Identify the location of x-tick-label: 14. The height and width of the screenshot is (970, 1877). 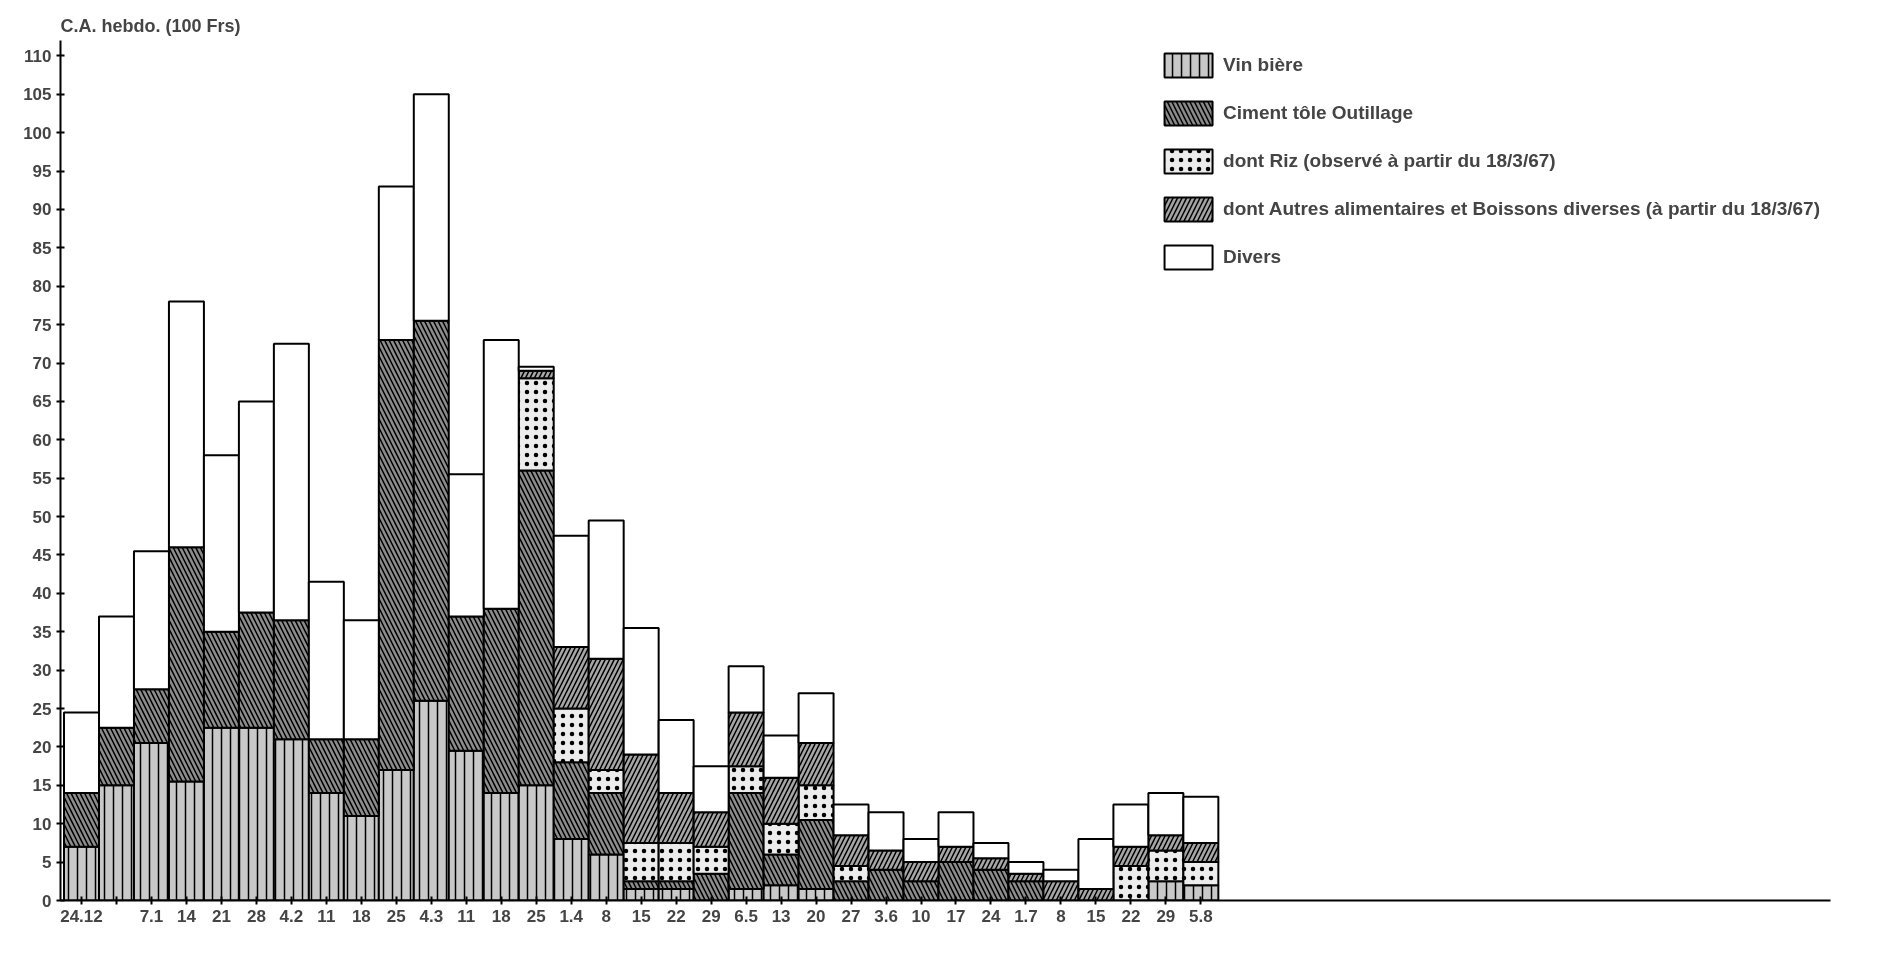
(186, 916).